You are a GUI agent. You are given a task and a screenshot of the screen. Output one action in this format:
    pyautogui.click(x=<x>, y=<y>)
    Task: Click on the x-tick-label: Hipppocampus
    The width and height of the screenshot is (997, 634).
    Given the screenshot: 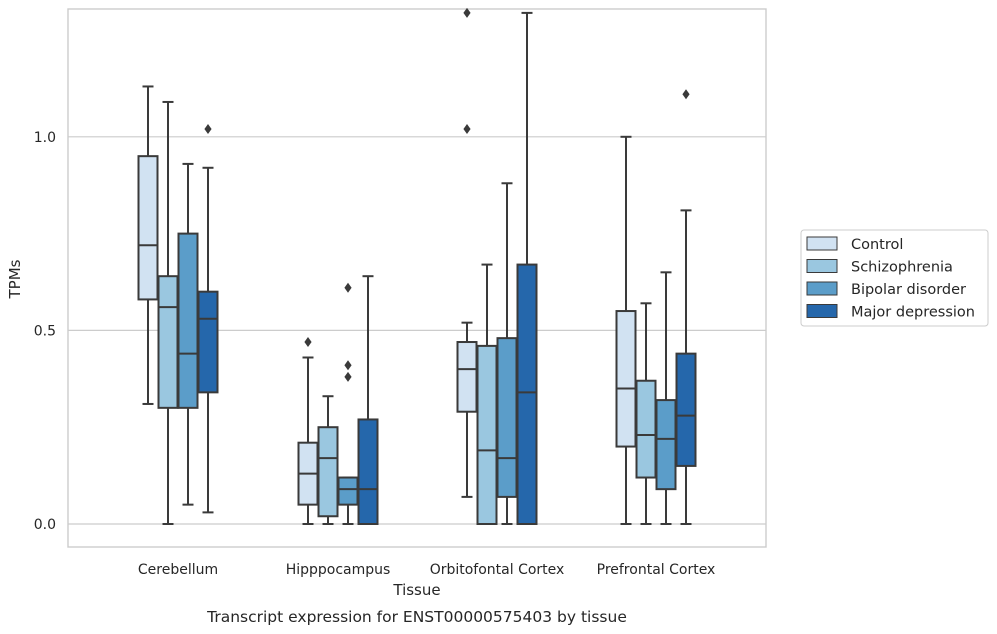 What is the action you would take?
    pyautogui.click(x=338, y=570)
    